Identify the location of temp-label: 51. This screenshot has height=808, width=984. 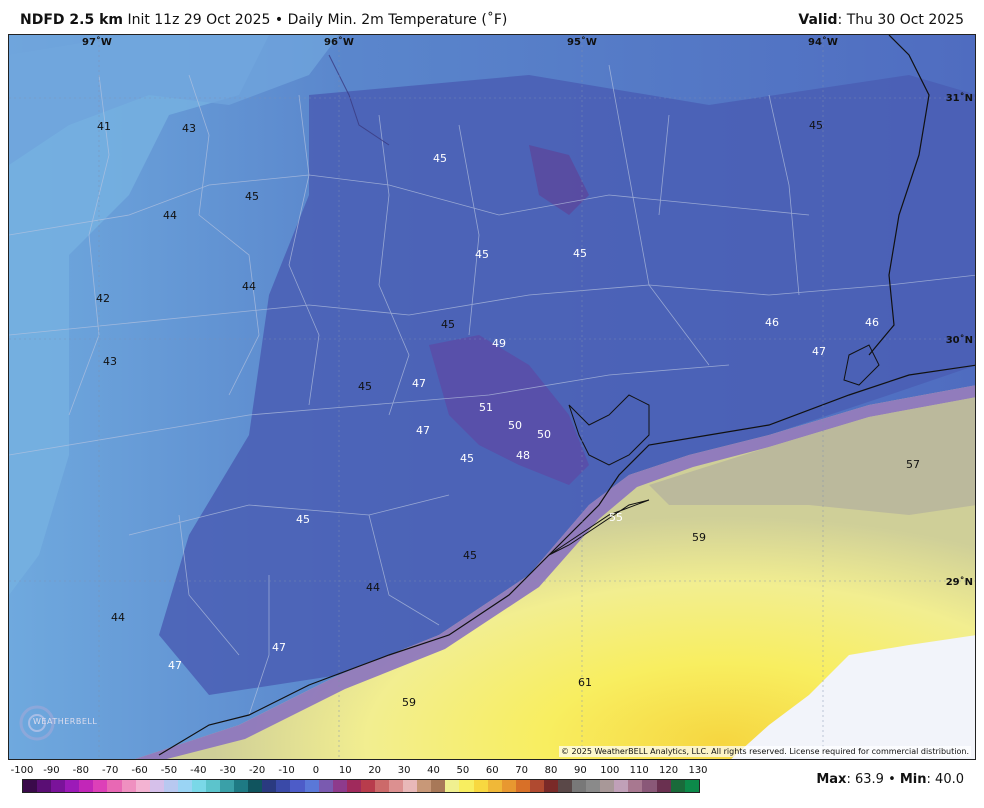
(486, 407).